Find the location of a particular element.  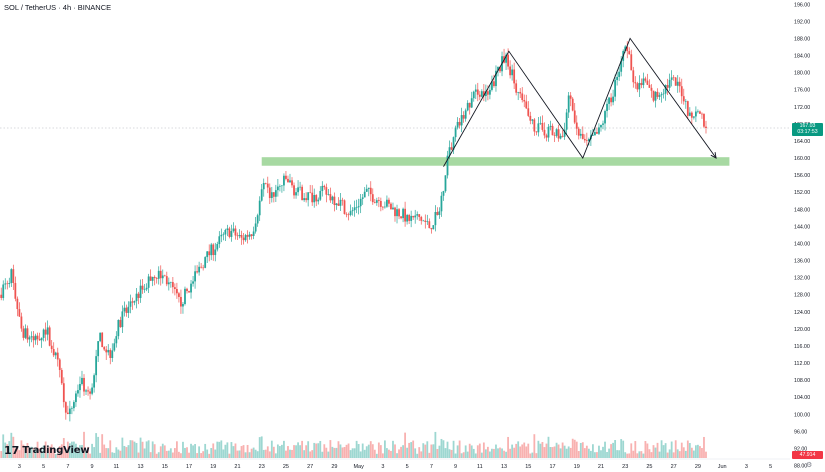

gear-icon: ⚙ is located at coordinates (809, 465).